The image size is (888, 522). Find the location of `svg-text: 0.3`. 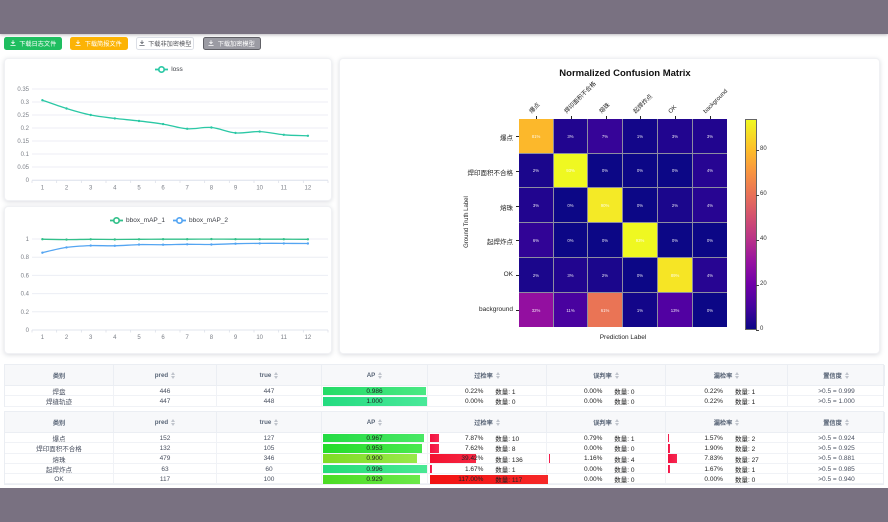

svg-text: 0.3 is located at coordinates (25, 103).